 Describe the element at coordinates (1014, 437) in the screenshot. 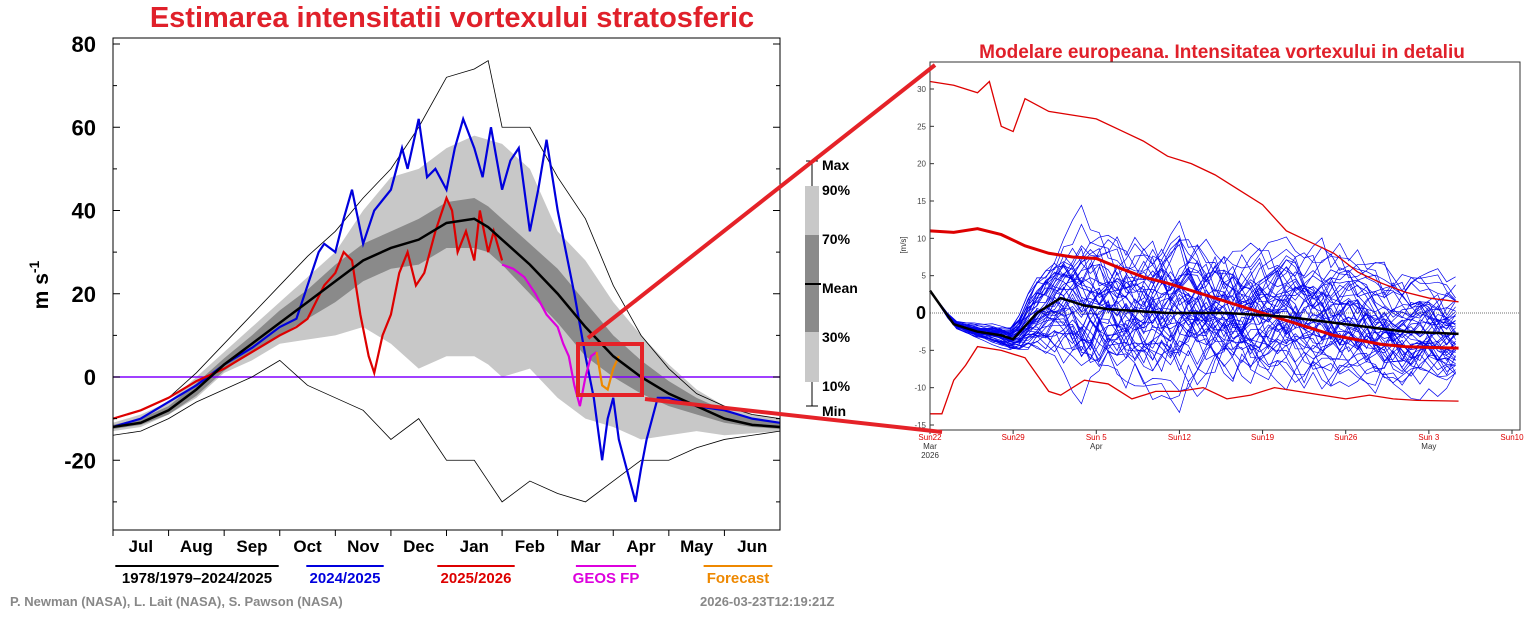

I see `x-tick-label: Sun29` at that location.